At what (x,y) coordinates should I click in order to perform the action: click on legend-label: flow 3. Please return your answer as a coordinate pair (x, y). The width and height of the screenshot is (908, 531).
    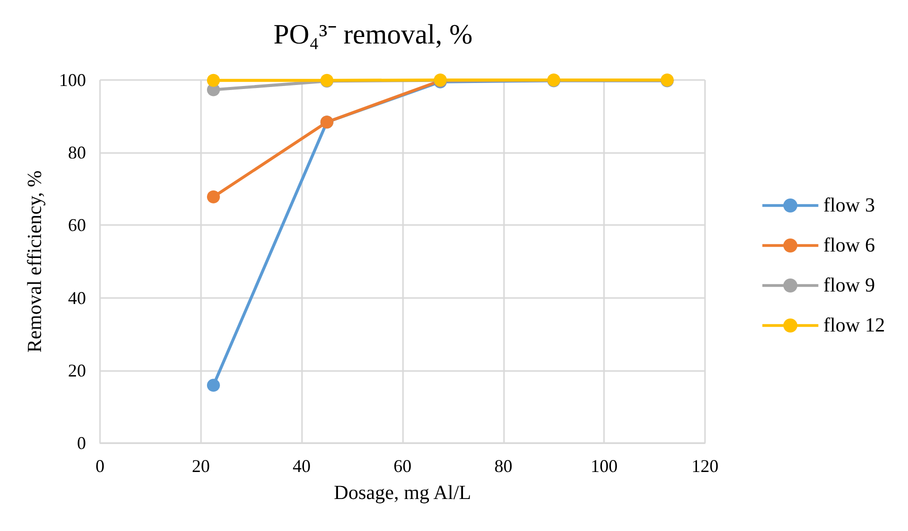
    Looking at the image, I should click on (849, 205).